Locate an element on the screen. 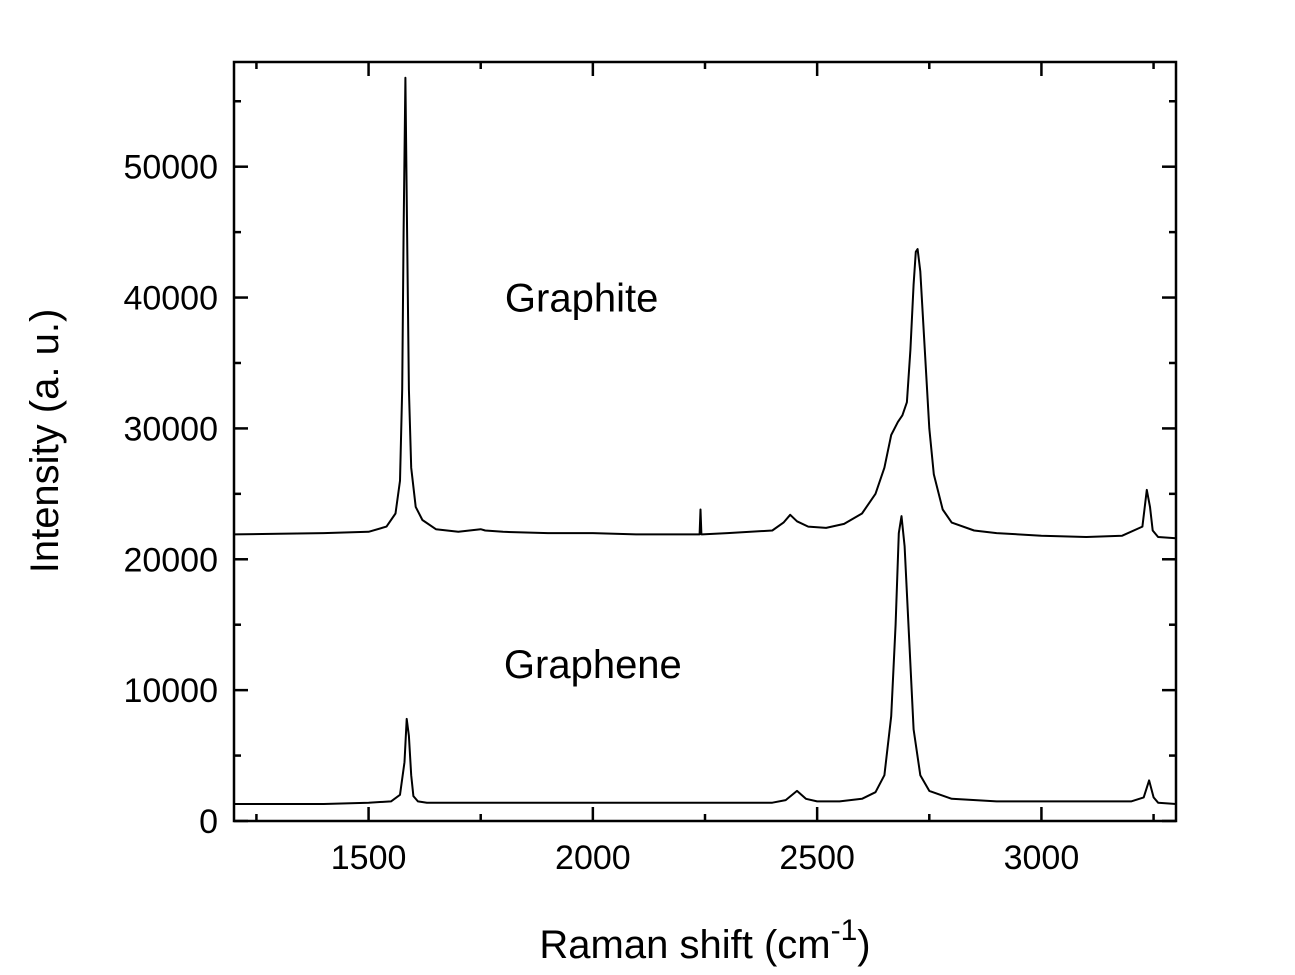  x-tick-label: 3000 is located at coordinates (1042, 858).